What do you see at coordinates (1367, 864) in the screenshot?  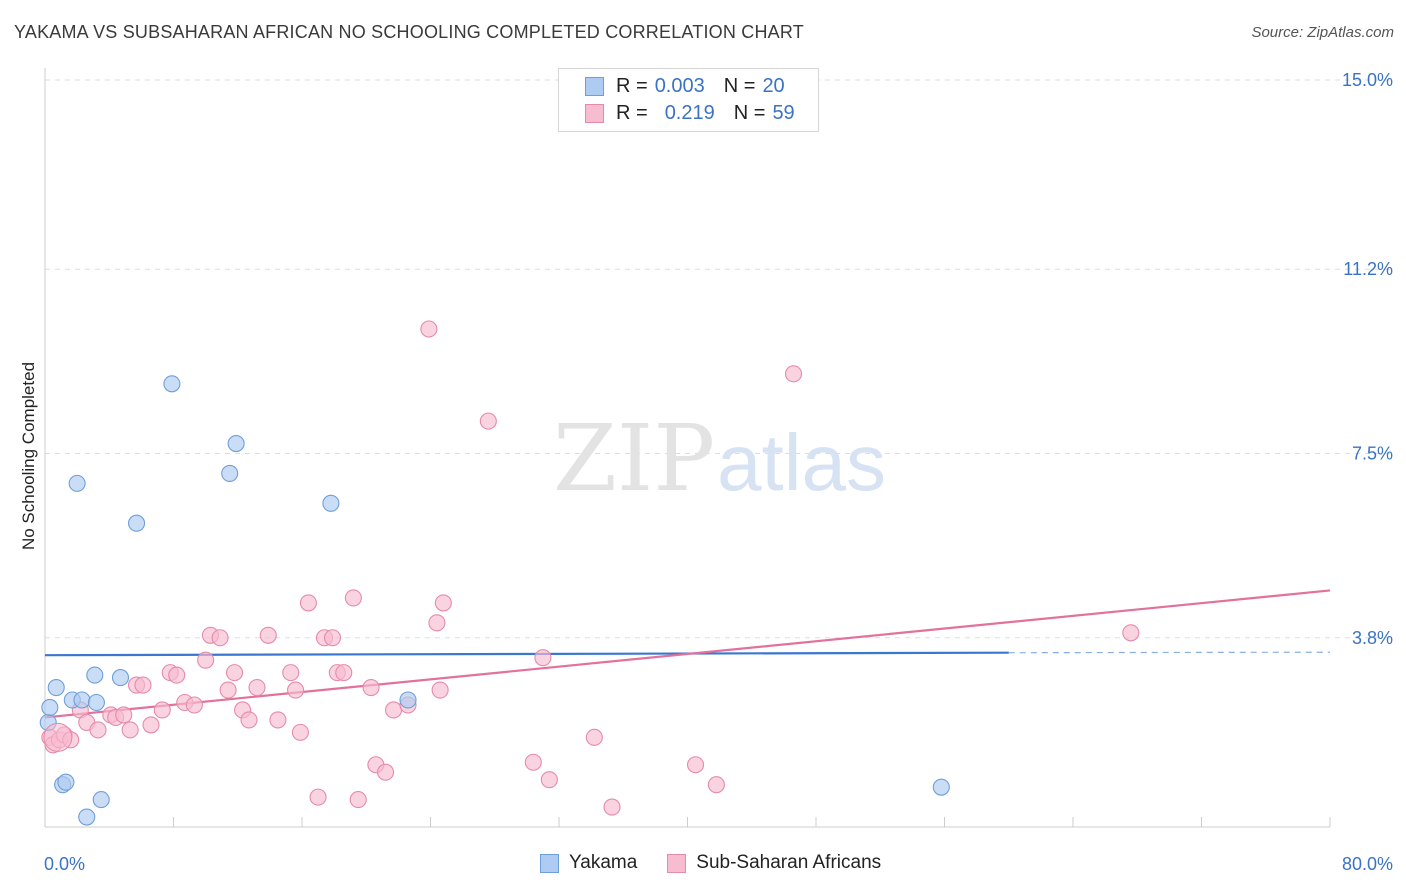 I see `x-tick-label: 80.0%` at bounding box center [1367, 864].